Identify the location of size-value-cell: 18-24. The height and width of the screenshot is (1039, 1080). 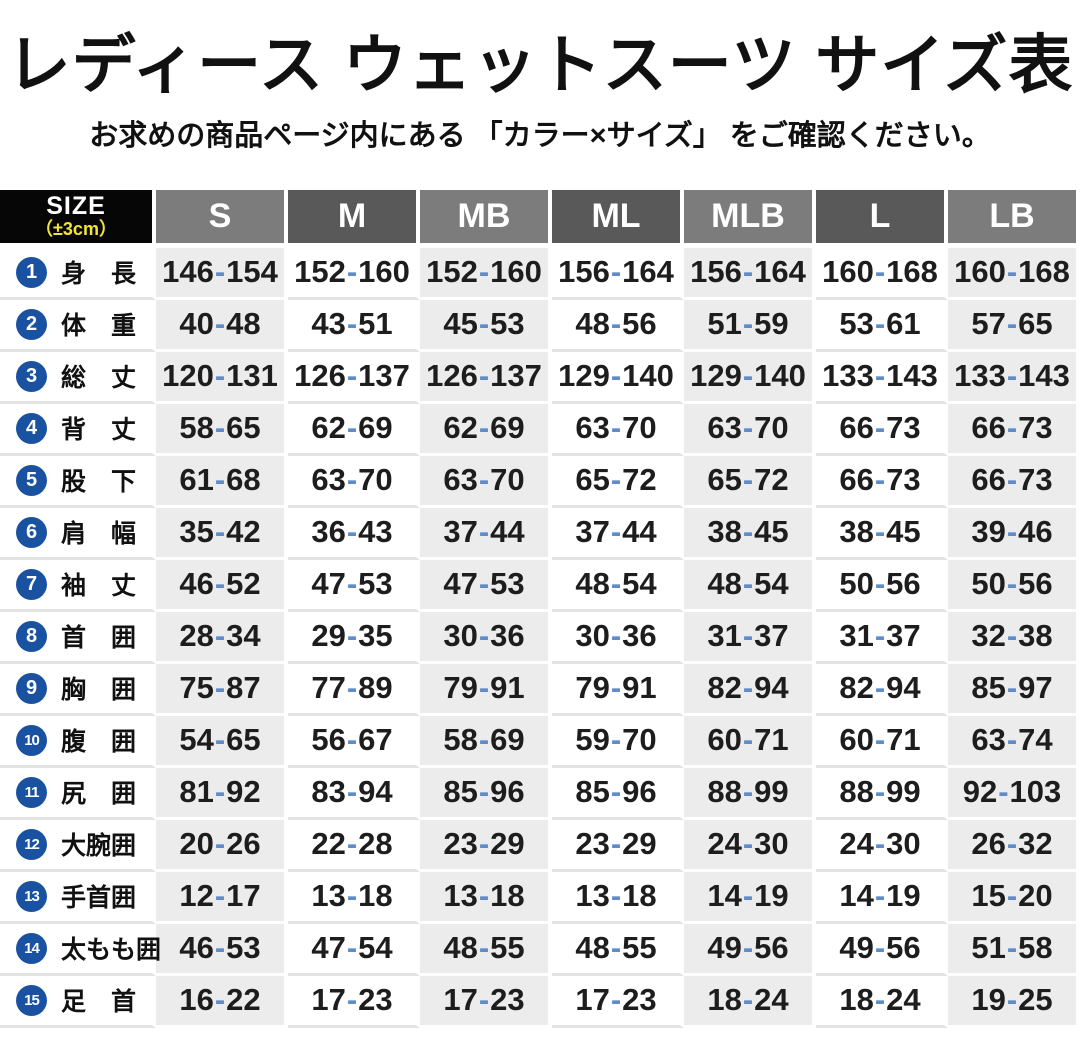
(882, 1001).